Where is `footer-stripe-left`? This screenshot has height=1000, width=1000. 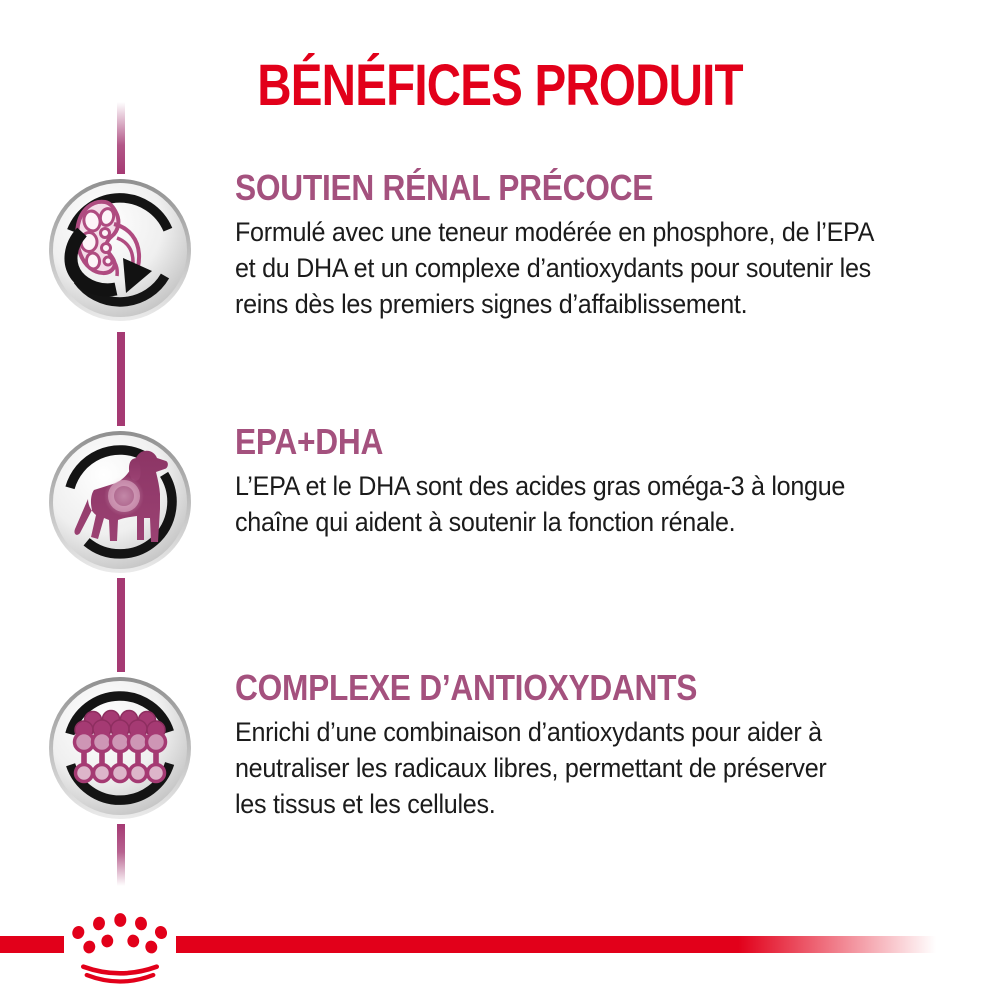
footer-stripe-left is located at coordinates (32, 944).